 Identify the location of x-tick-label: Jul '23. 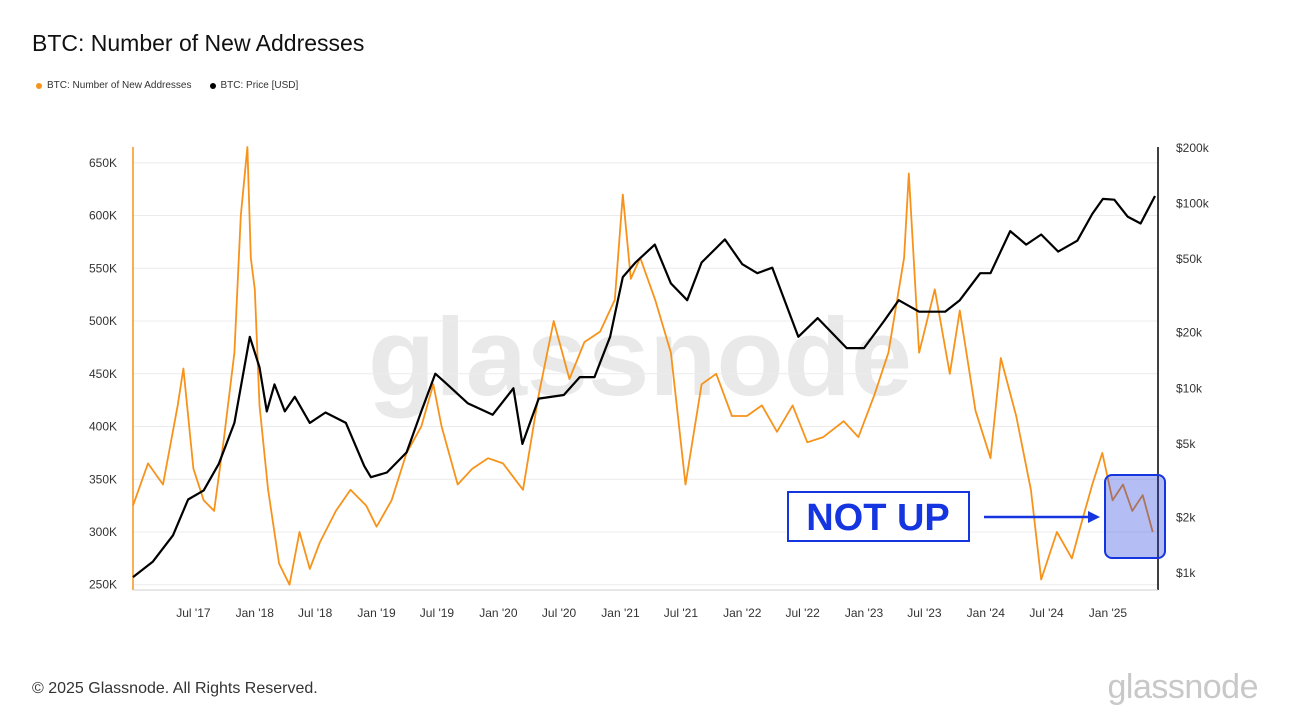
(924, 613).